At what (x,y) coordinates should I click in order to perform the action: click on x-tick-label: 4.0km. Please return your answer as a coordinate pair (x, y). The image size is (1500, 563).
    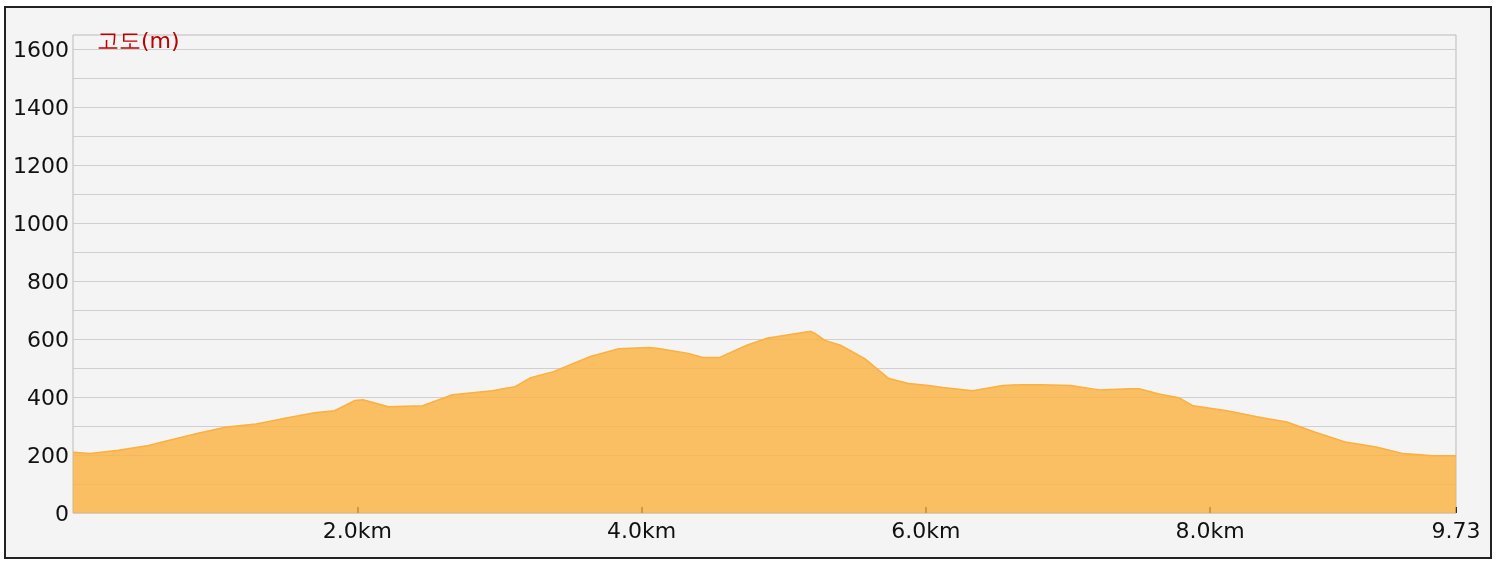
    Looking at the image, I should click on (641, 530).